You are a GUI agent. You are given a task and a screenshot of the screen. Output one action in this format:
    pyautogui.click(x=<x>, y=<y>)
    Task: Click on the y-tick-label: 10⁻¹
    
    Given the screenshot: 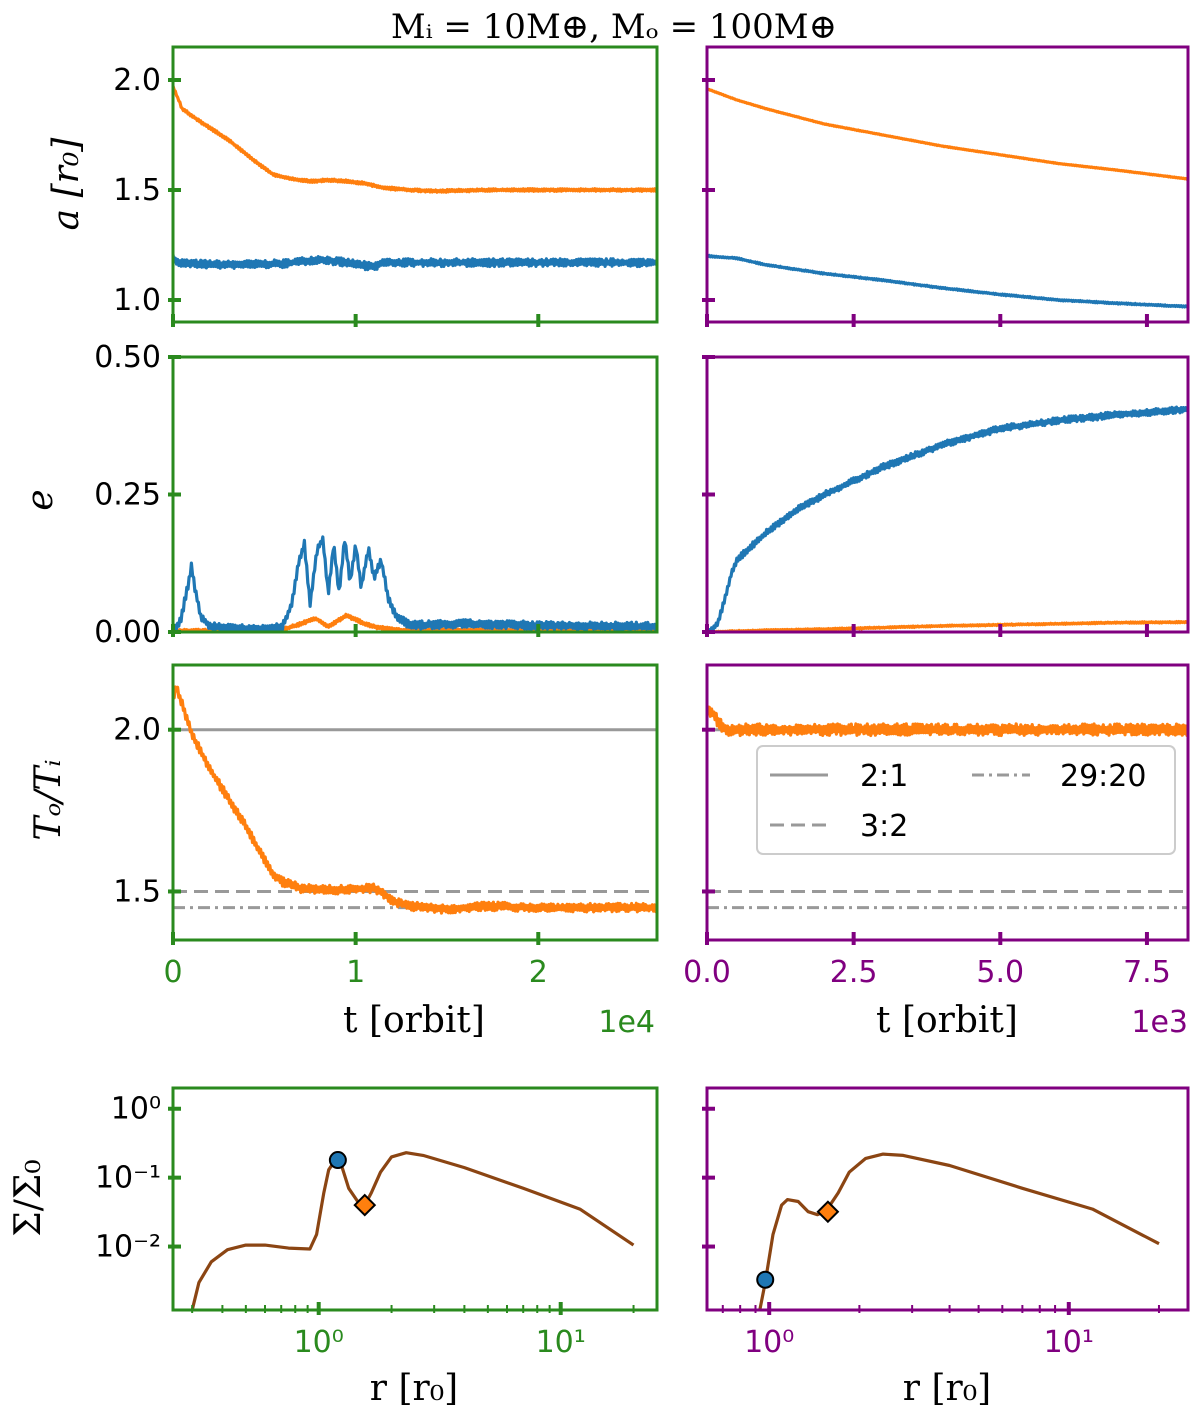 What is the action you would take?
    pyautogui.click(x=128, y=1178)
    